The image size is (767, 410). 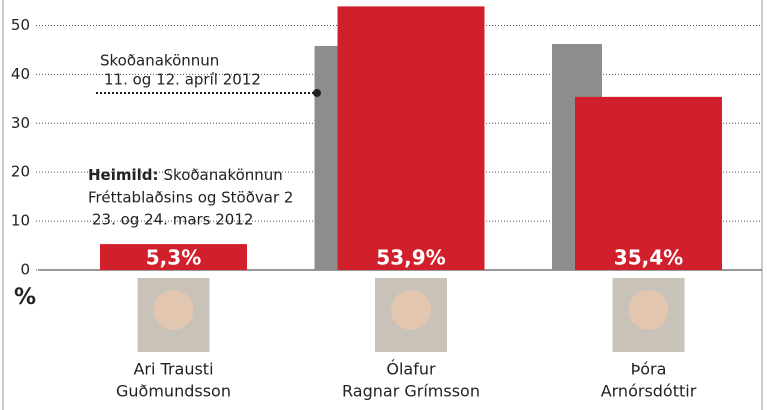 I want to click on annotation-dot, so click(x=317, y=93).